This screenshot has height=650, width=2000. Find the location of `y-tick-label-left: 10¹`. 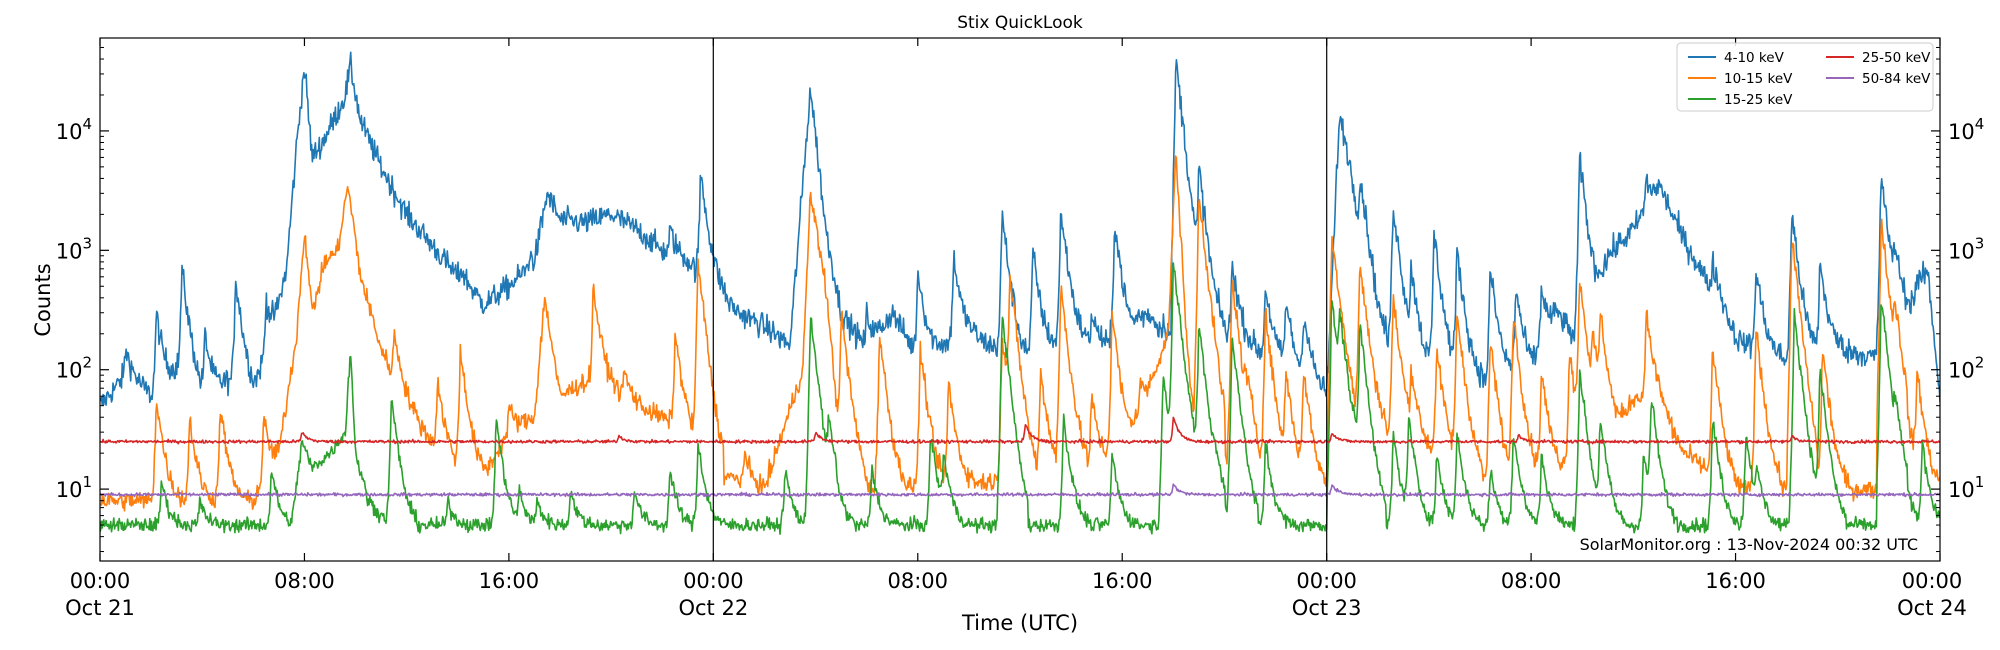

y-tick-label-left: 10¹ is located at coordinates (74, 487).